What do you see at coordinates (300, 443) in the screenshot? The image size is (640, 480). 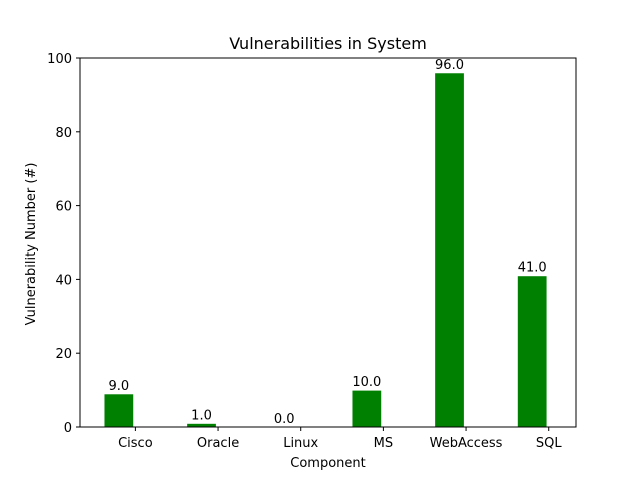 I see `x-tick-label-linux: Linux` at bounding box center [300, 443].